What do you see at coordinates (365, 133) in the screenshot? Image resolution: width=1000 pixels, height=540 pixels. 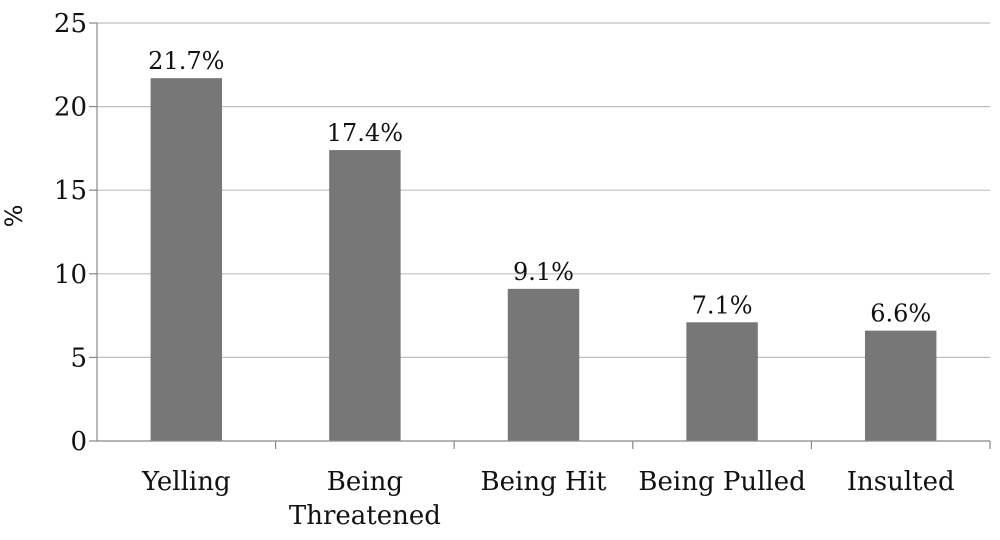 I see `data-label: 17.4%` at bounding box center [365, 133].